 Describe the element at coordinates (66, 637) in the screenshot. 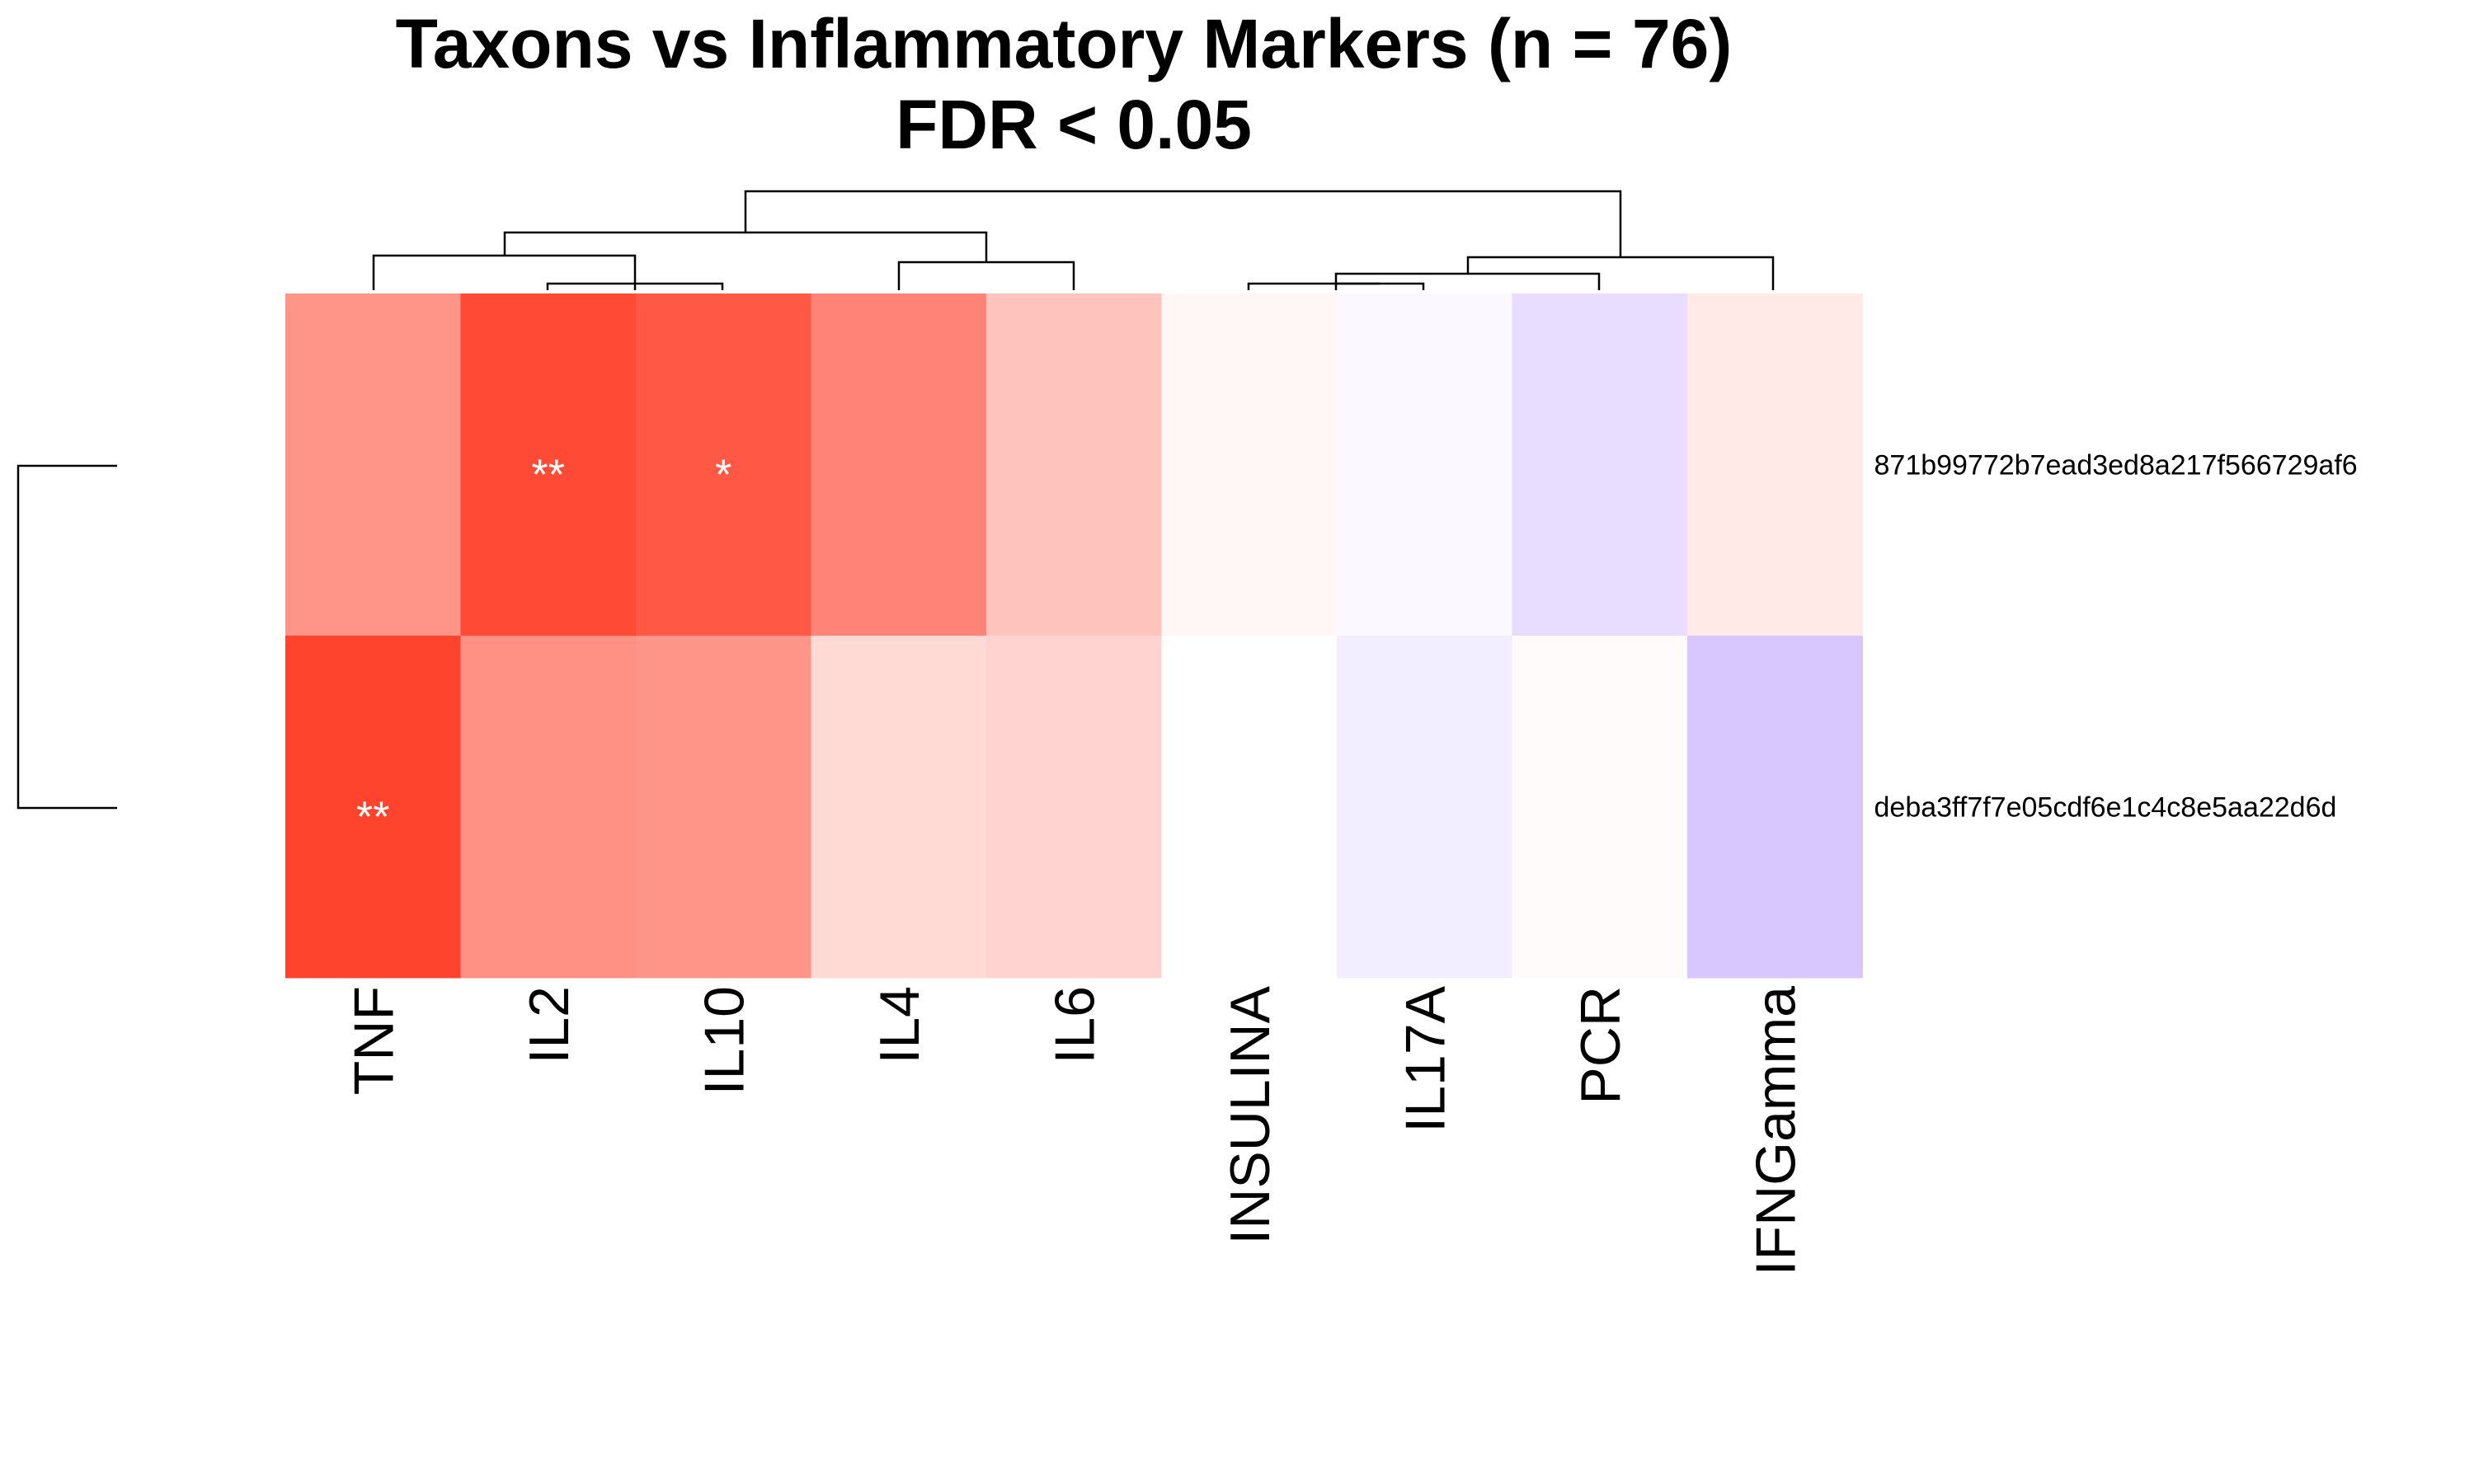

I see `row-dendrogram` at that location.